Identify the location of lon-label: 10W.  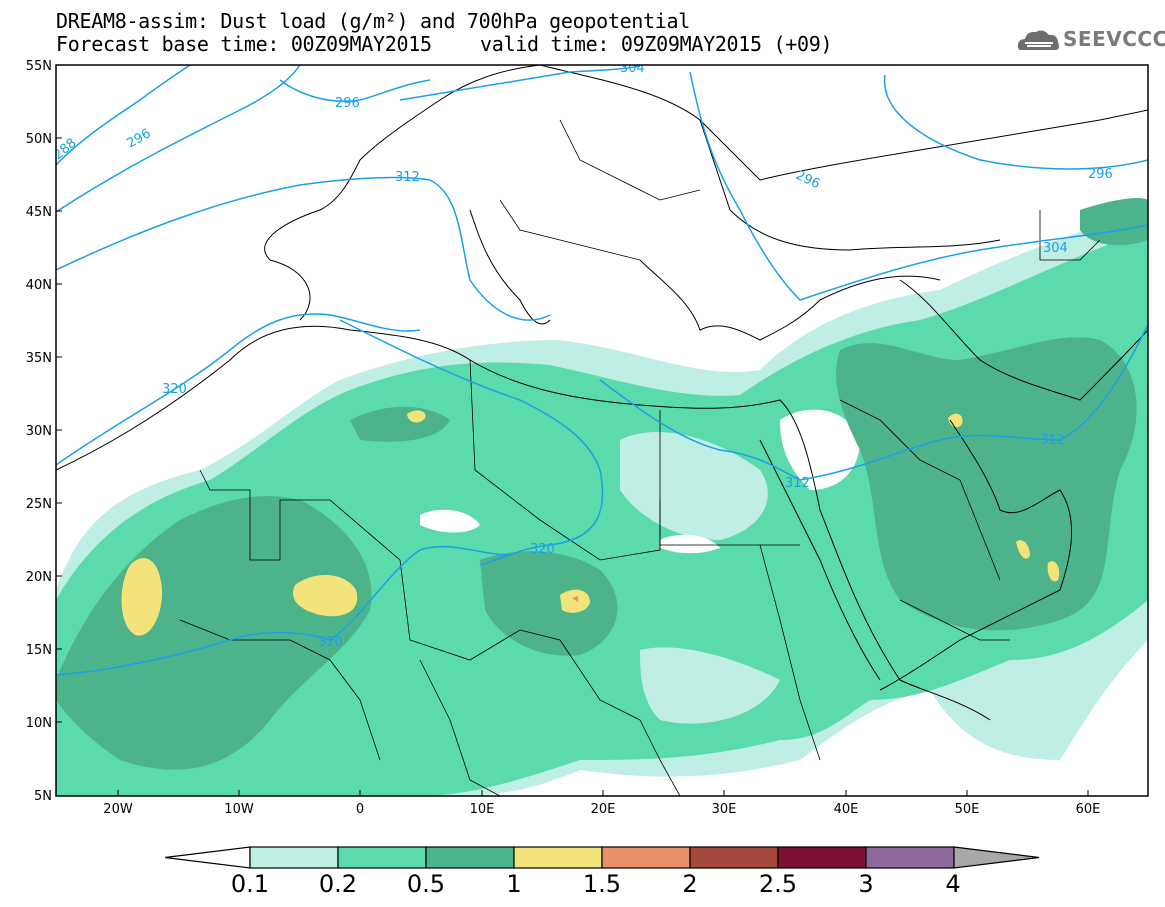
(239, 809).